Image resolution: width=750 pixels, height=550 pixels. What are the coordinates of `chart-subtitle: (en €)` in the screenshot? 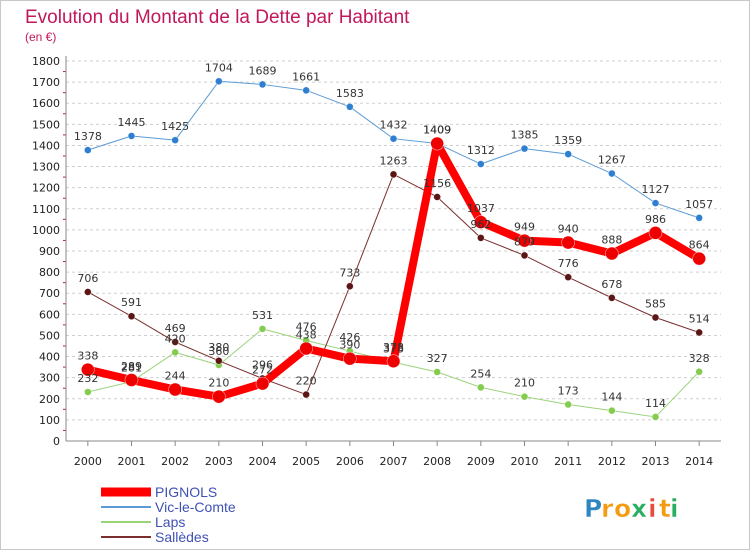 It's located at (40, 37).